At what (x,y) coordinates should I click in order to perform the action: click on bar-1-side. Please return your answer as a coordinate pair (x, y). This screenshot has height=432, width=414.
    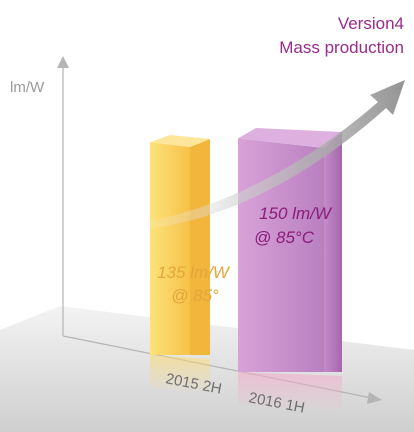
    Looking at the image, I should click on (200, 247).